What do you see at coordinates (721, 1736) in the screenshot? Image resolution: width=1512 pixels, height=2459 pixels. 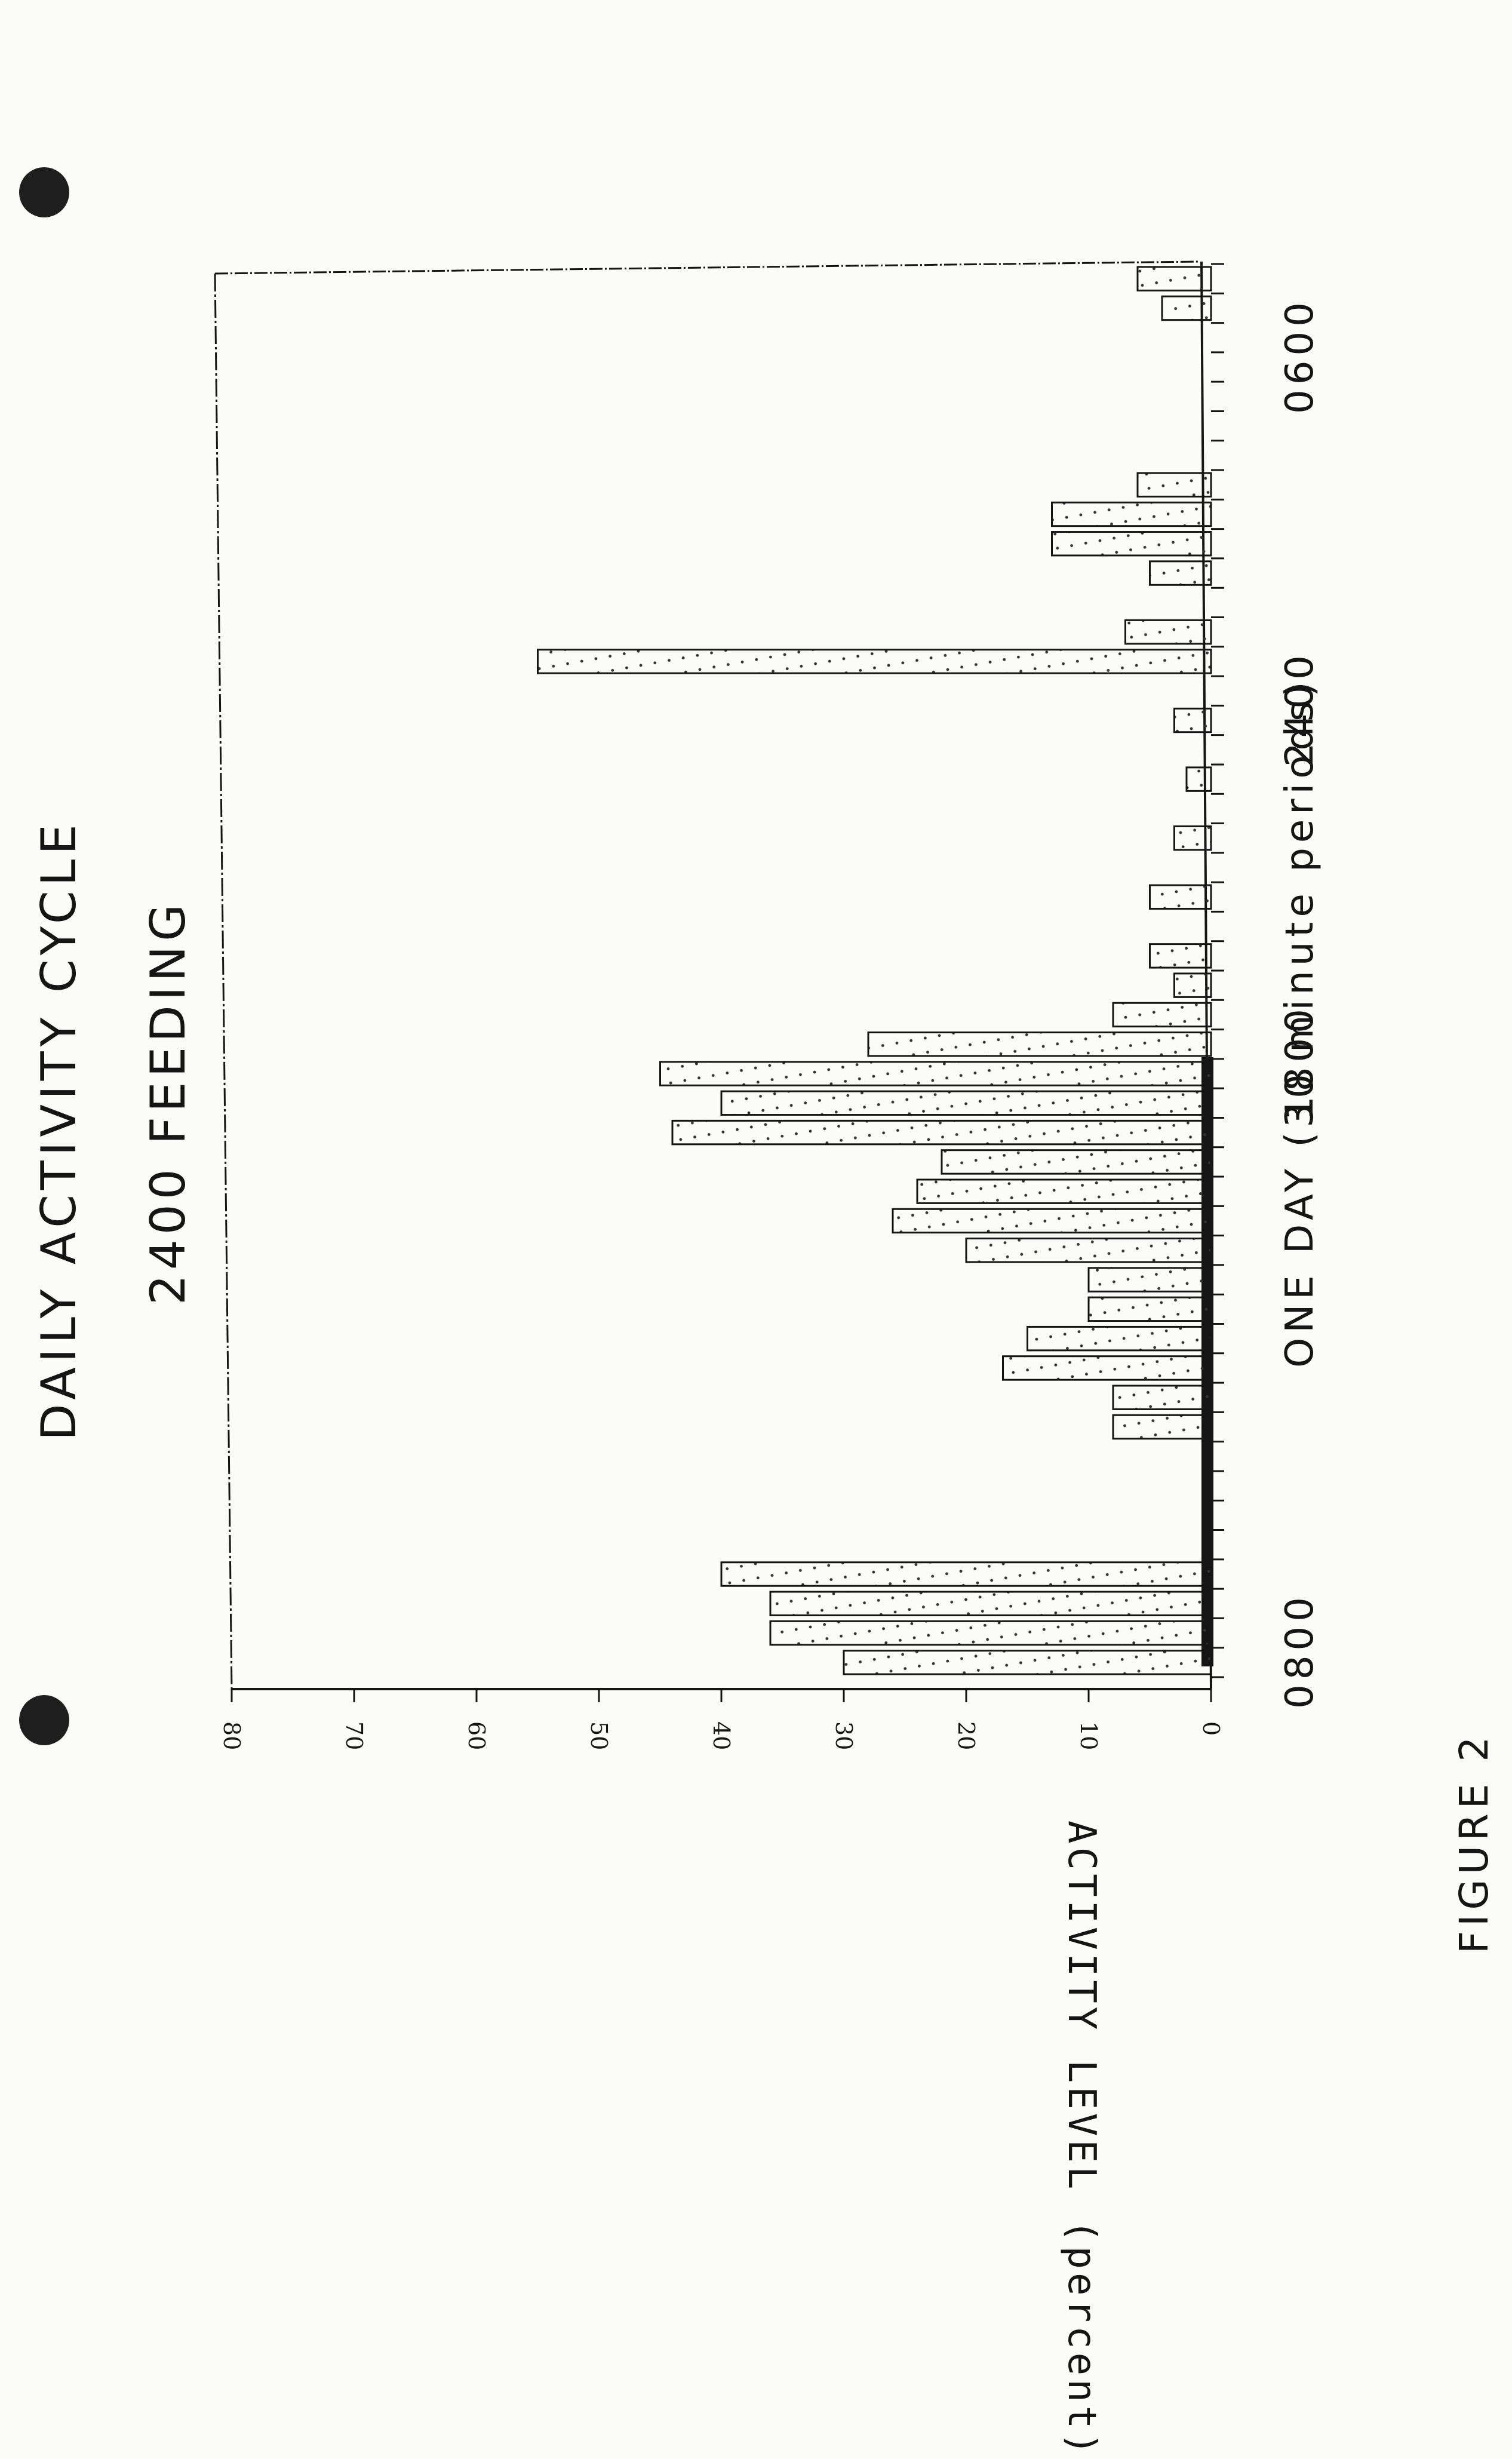 I see `y-tick-label: 40` at bounding box center [721, 1736].